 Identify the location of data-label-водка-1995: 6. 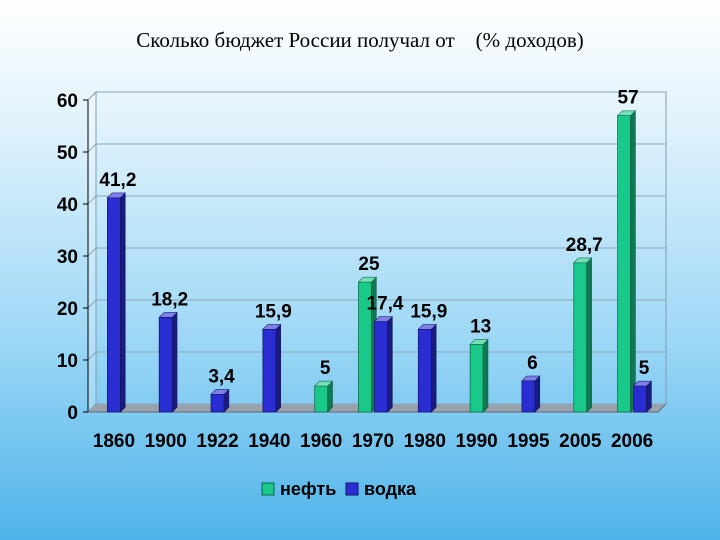
(532, 363).